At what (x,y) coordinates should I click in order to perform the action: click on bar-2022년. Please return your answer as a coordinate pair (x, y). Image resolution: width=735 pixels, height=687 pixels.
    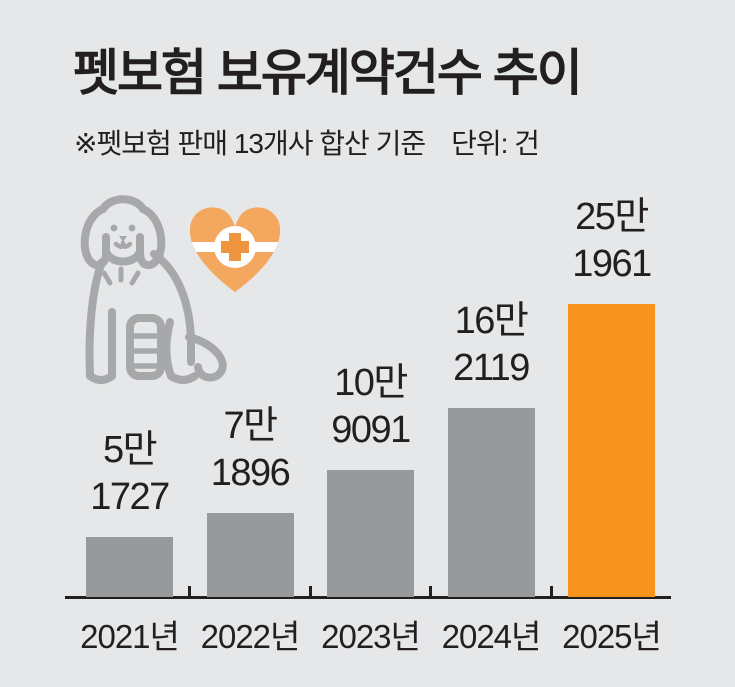
    Looking at the image, I should click on (250, 555).